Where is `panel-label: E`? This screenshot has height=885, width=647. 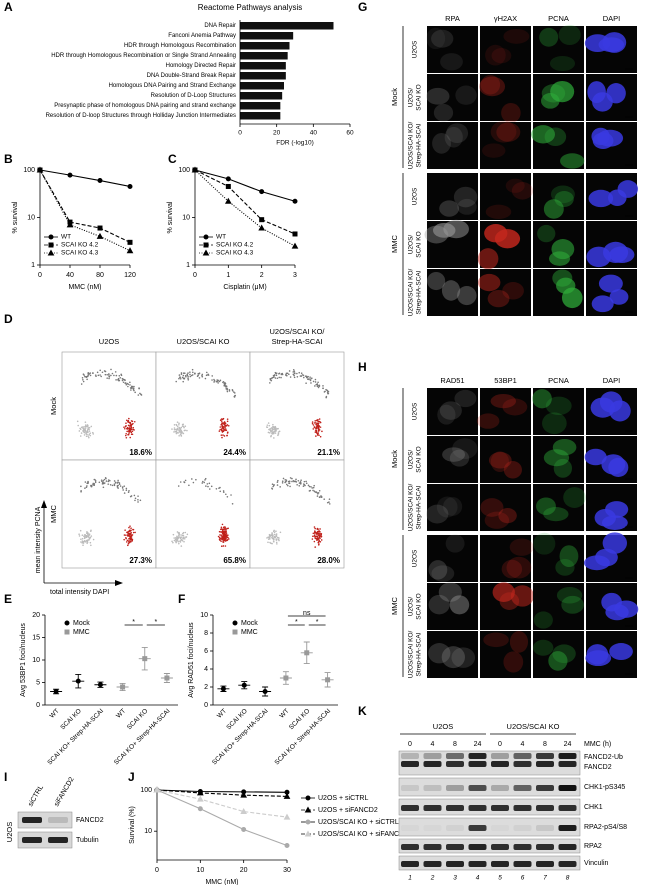 panel-label: E is located at coordinates (8, 599).